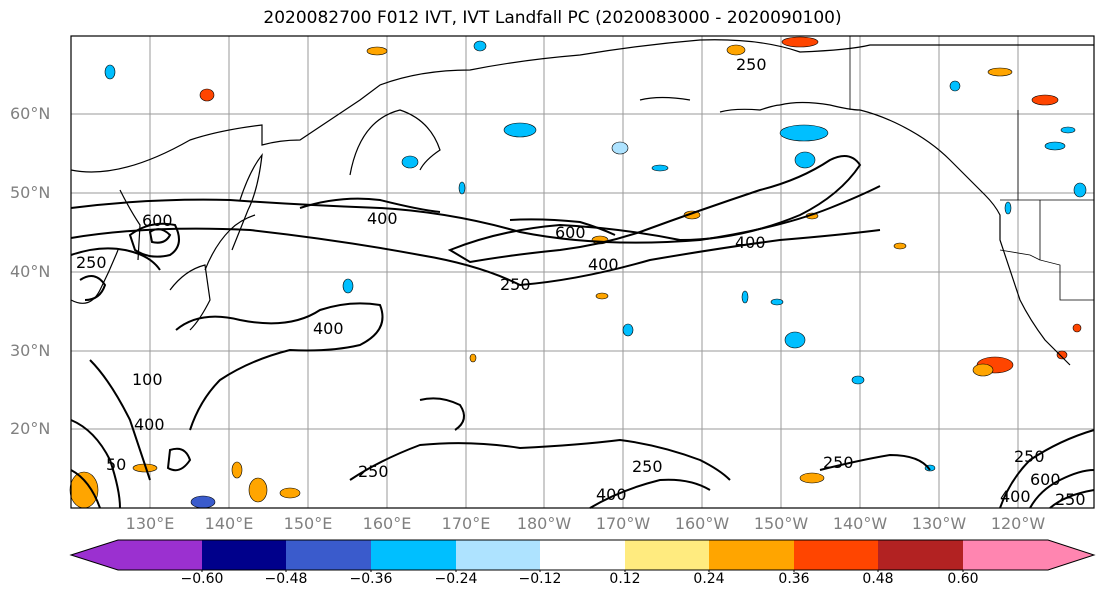 The width and height of the screenshot is (1105, 601). Describe the element at coordinates (30, 192) in the screenshot. I see `lat-label: 50°N` at that location.